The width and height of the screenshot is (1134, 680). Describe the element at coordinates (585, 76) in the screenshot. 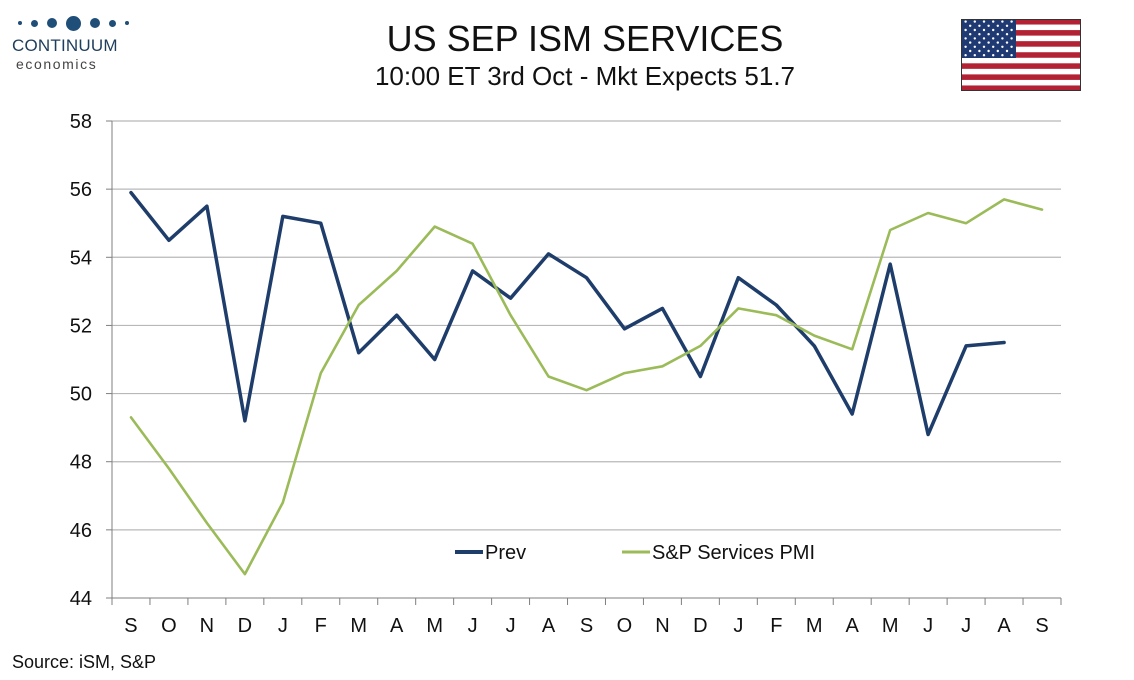

I see `chart-subtitle: 10:00 ET 3rd Oct - Mkt Expects 51.7` at that location.